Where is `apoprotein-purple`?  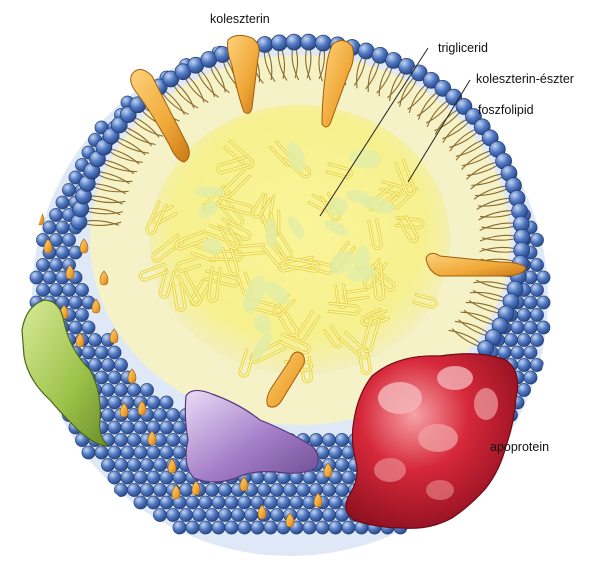
apoprotein-purple is located at coordinates (251, 436).